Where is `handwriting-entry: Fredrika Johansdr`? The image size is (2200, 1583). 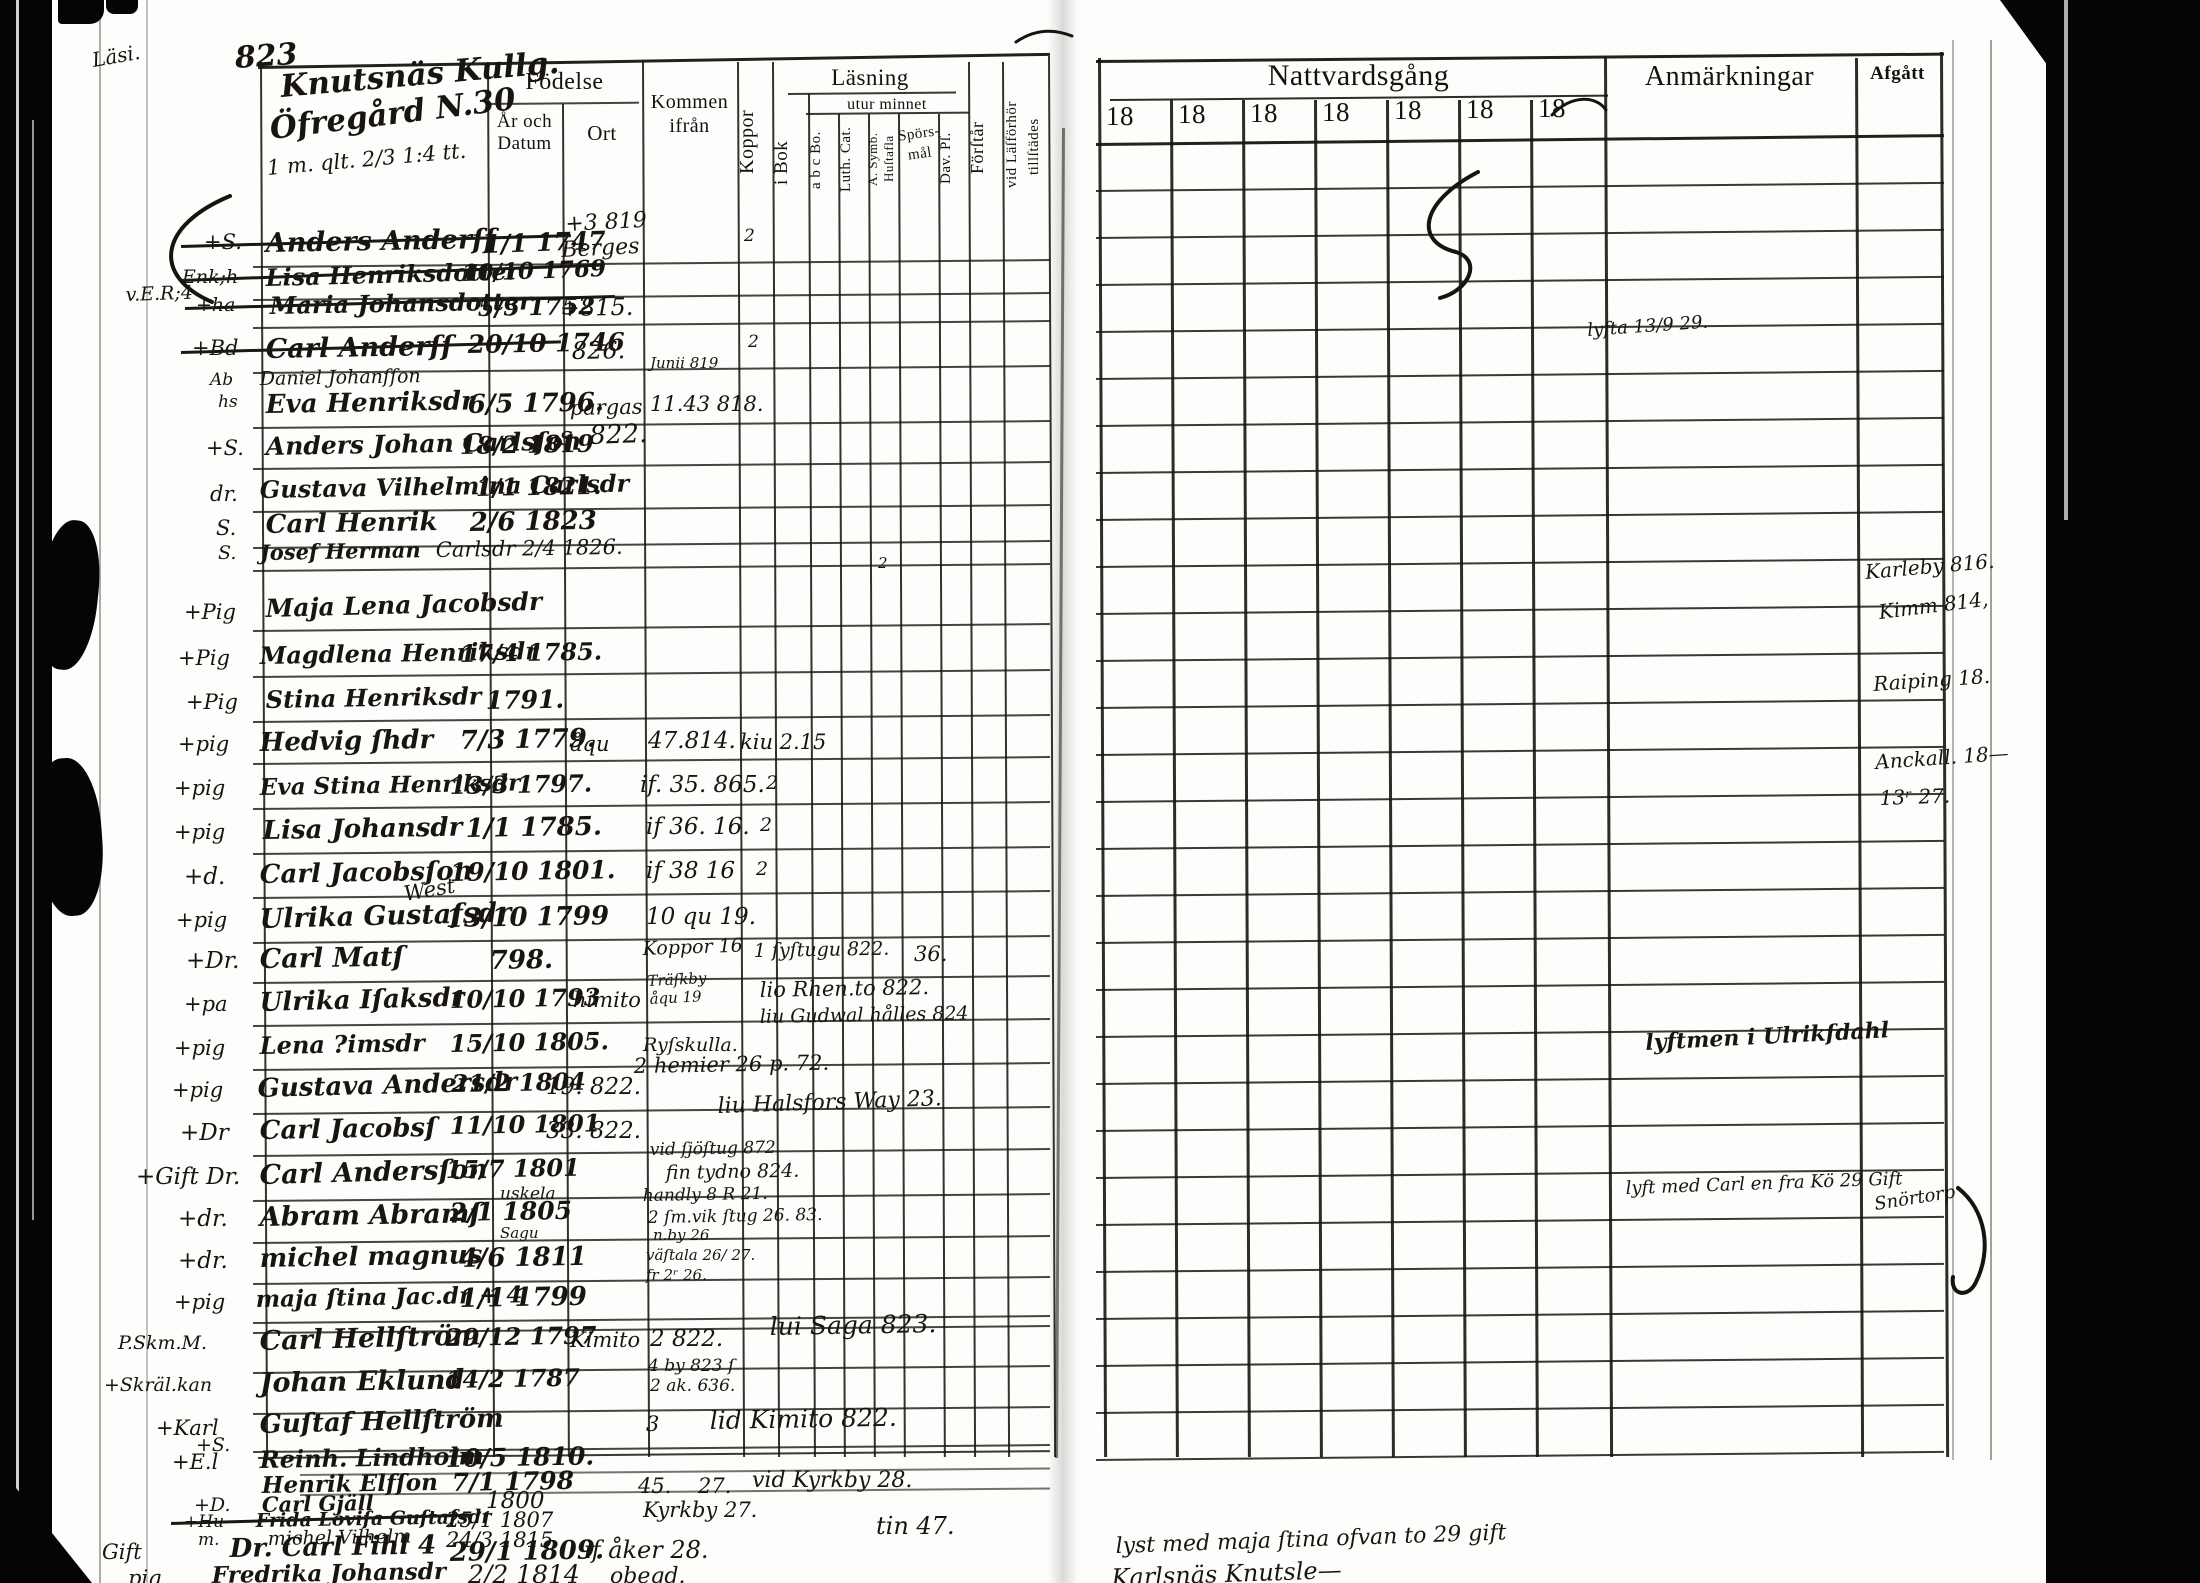
handwriting-entry: Fredrika Johansdr is located at coordinates (329, 1570).